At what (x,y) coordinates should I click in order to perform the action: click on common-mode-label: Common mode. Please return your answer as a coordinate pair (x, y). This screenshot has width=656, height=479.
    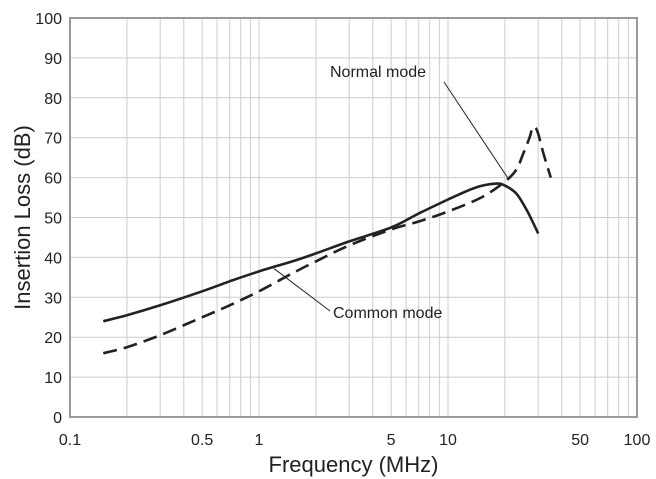
    Looking at the image, I should click on (387, 313).